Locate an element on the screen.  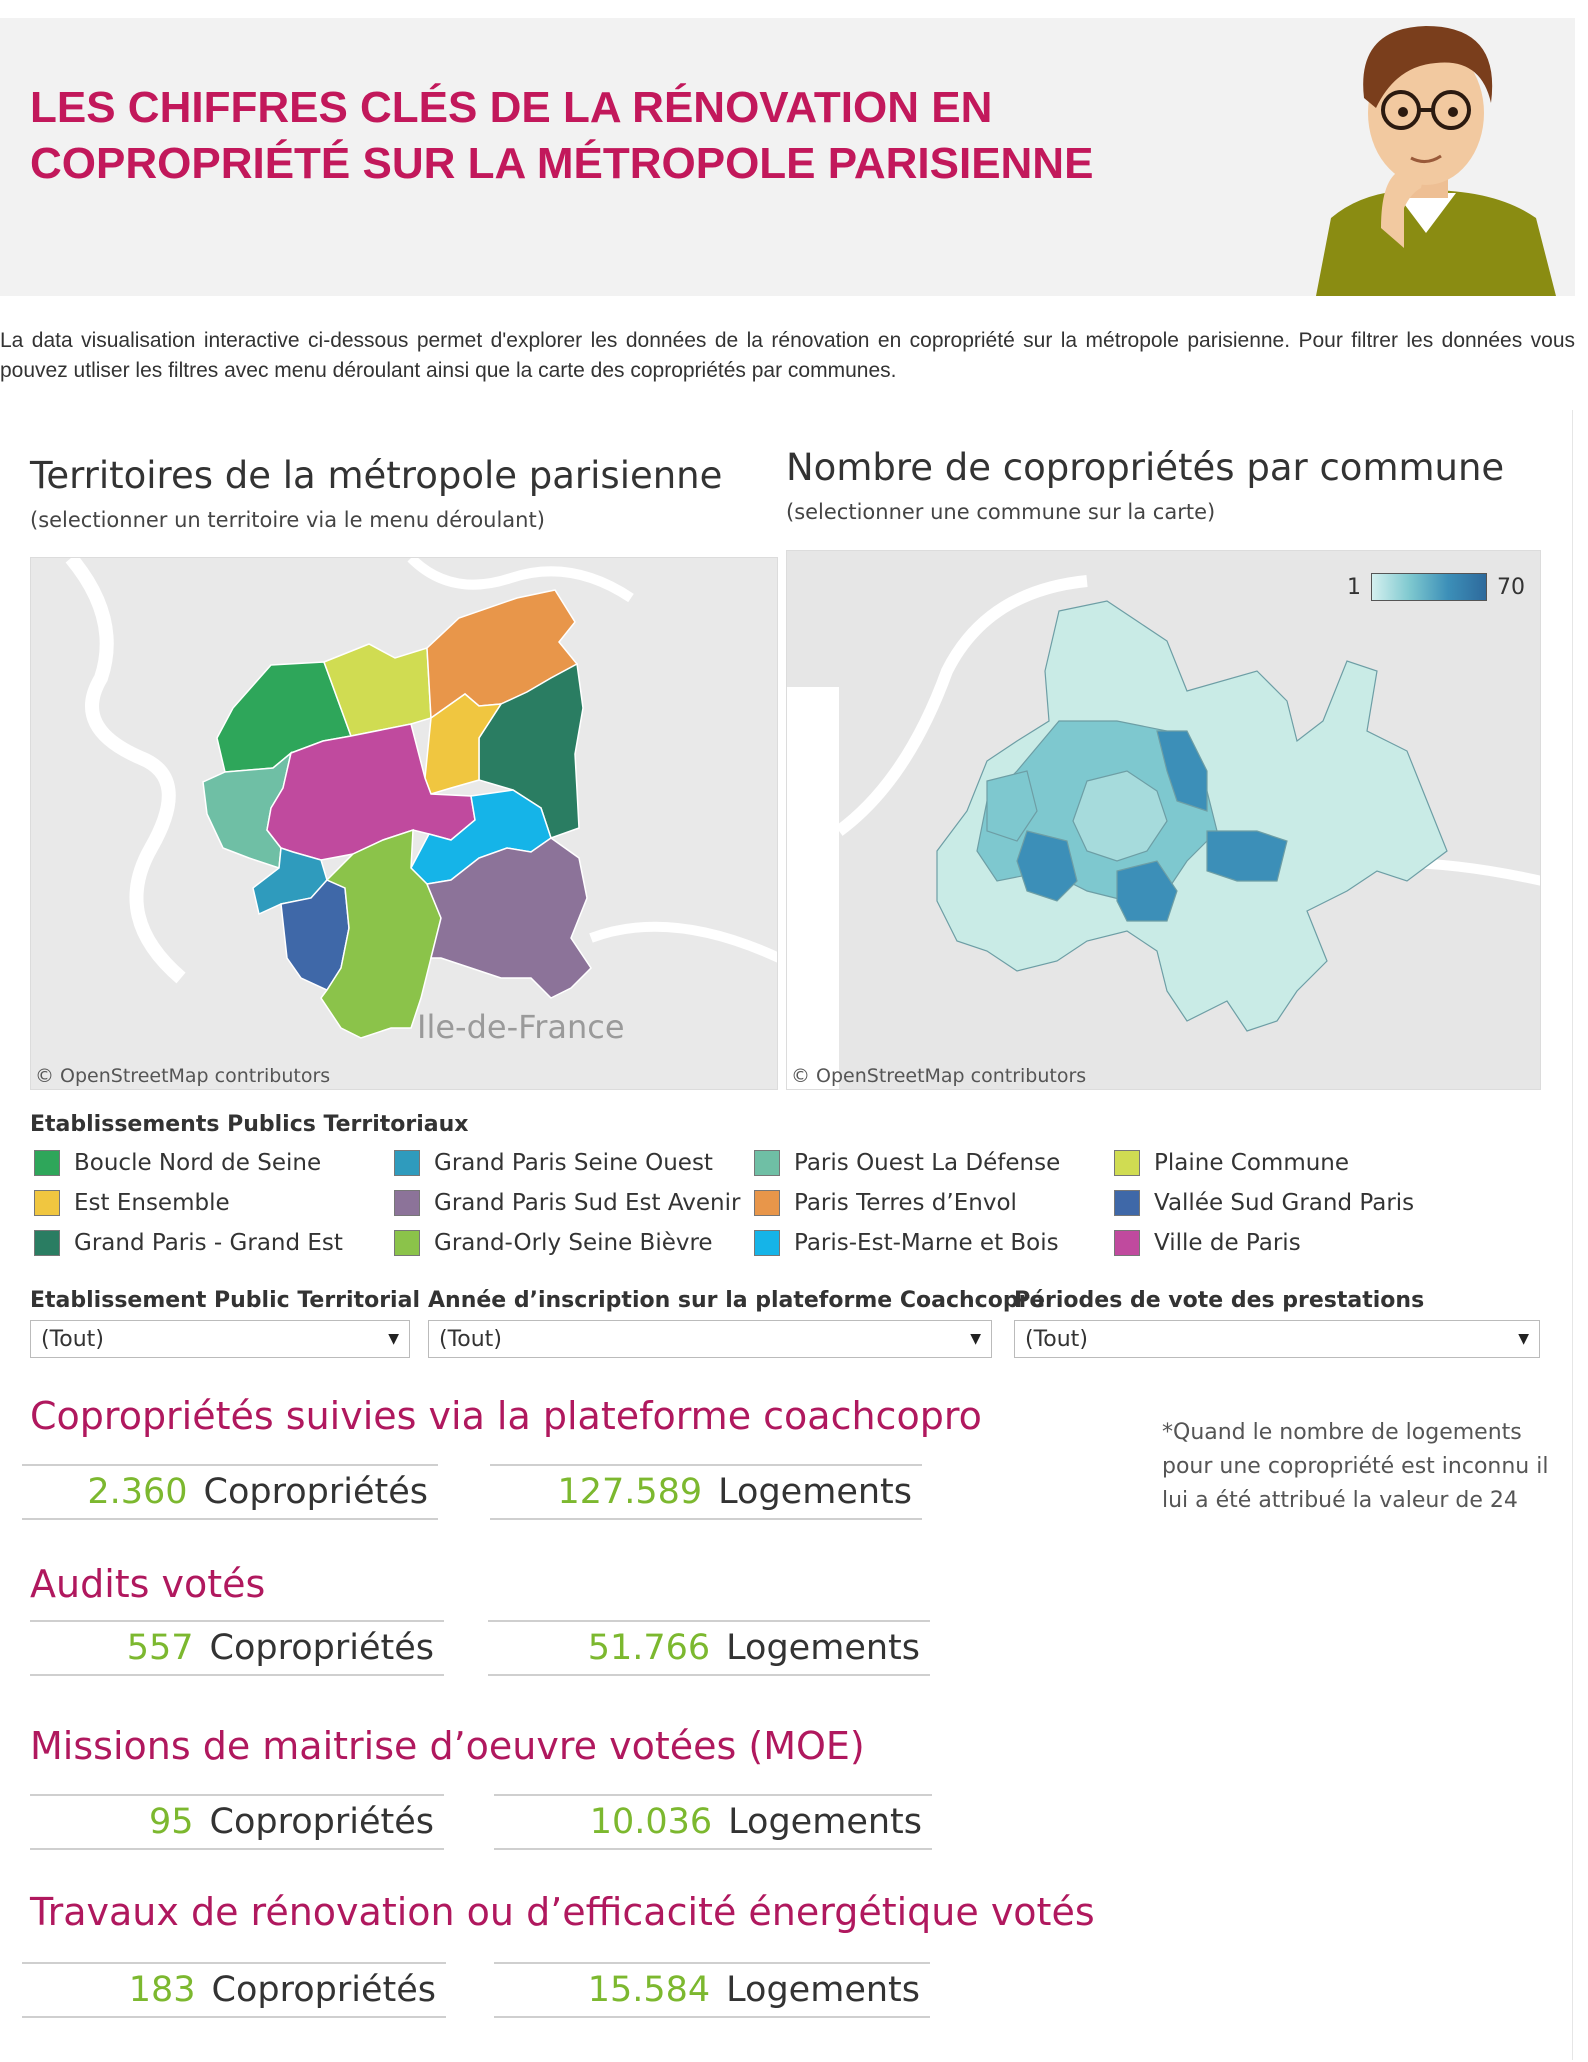
filter-value-ept: (Tout) is located at coordinates (72, 1339).